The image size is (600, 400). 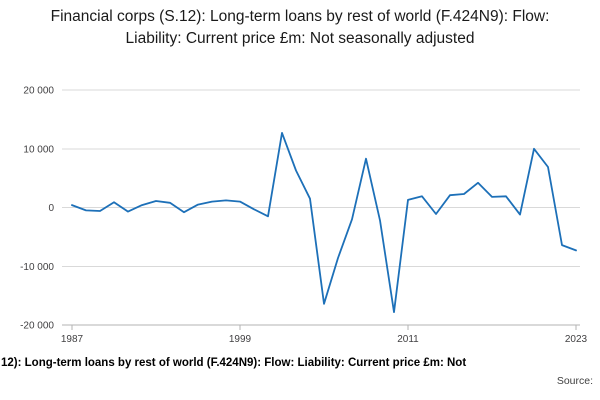 What do you see at coordinates (51, 208) in the screenshot?
I see `svg-text: 0` at bounding box center [51, 208].